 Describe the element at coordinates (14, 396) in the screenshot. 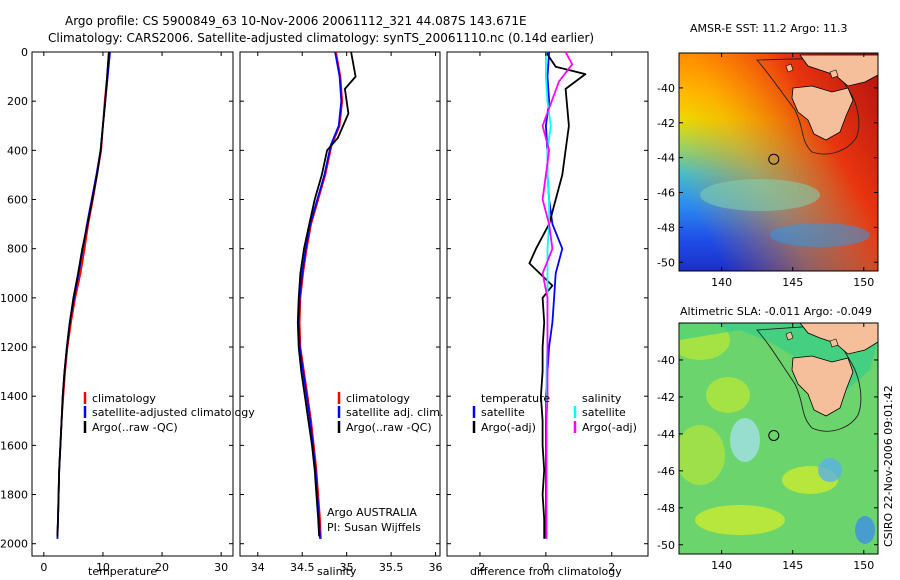

I see `y-tick-label: 1400` at that location.